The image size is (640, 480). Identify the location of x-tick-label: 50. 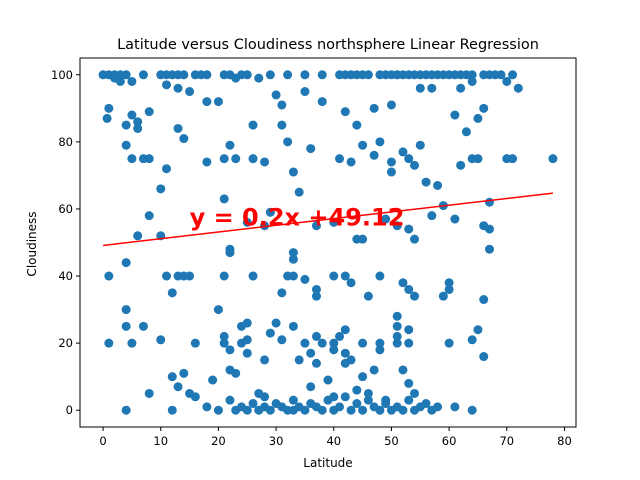
(391, 441).